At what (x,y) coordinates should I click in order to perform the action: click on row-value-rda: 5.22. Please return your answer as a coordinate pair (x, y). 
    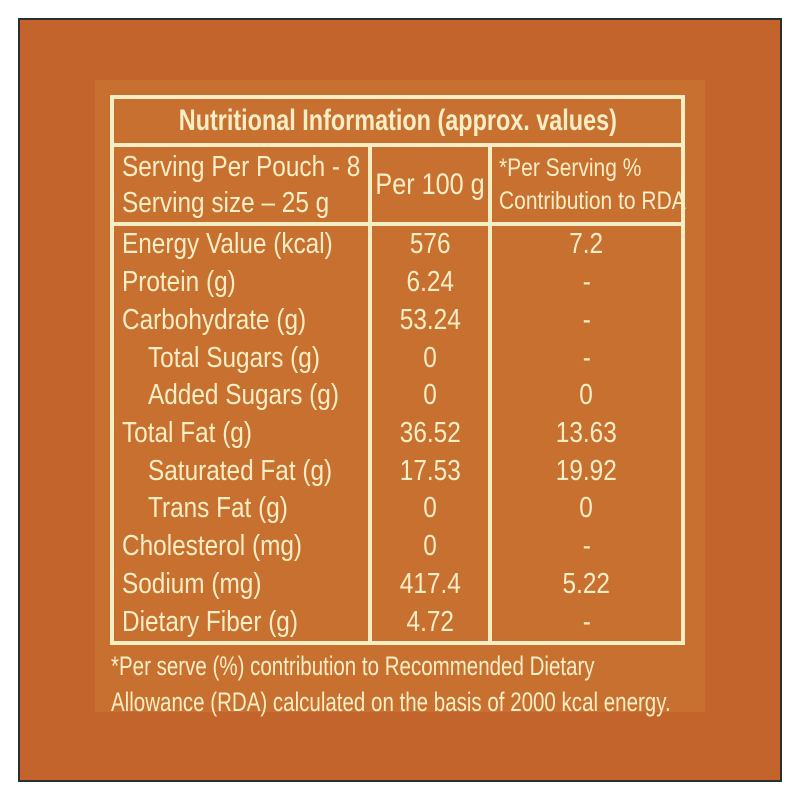
    Looking at the image, I should click on (586, 585).